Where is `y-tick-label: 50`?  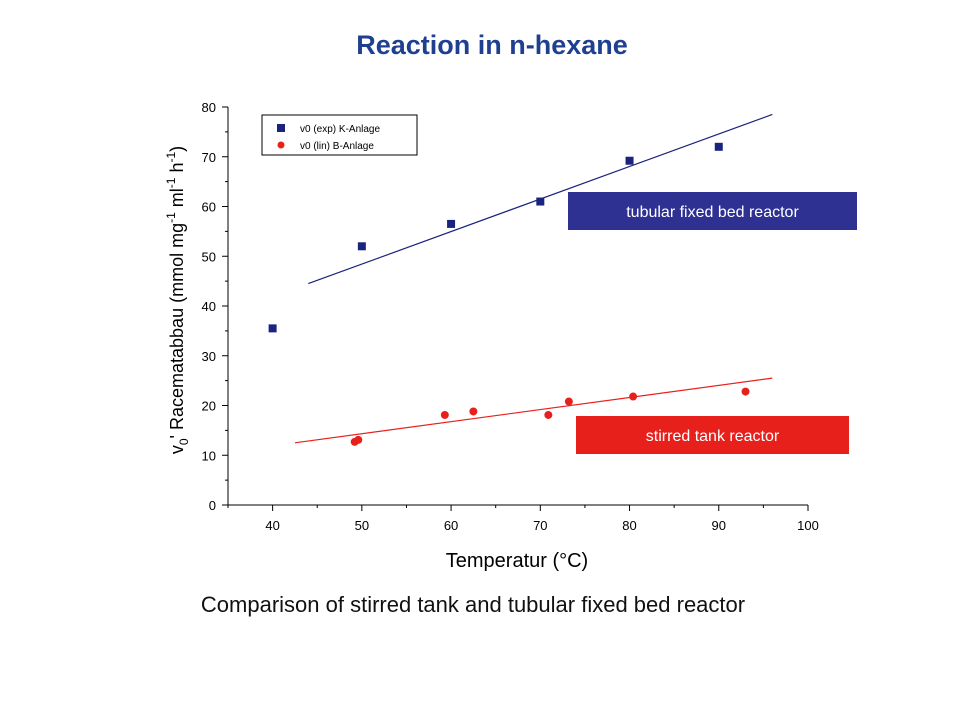
y-tick-label: 50 is located at coordinates (209, 256).